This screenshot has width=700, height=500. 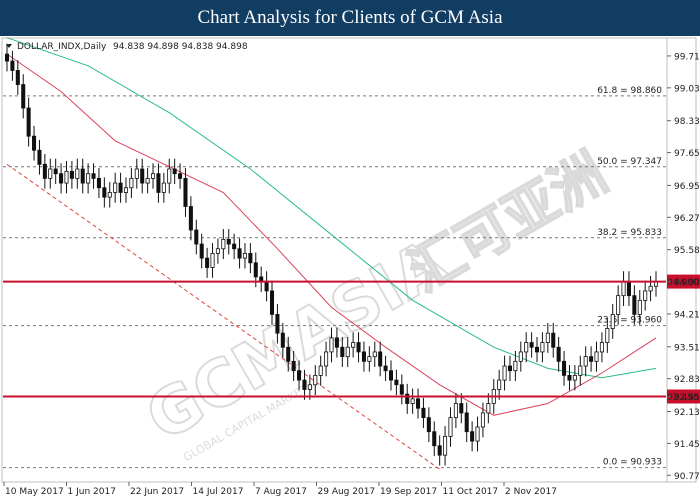 I want to click on level-price-label: 92.450, so click(x=683, y=398).